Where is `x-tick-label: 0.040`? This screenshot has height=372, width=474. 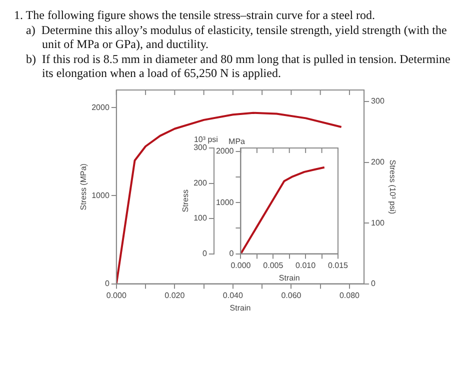
x-tick-label: 0.040 is located at coordinates (233, 295).